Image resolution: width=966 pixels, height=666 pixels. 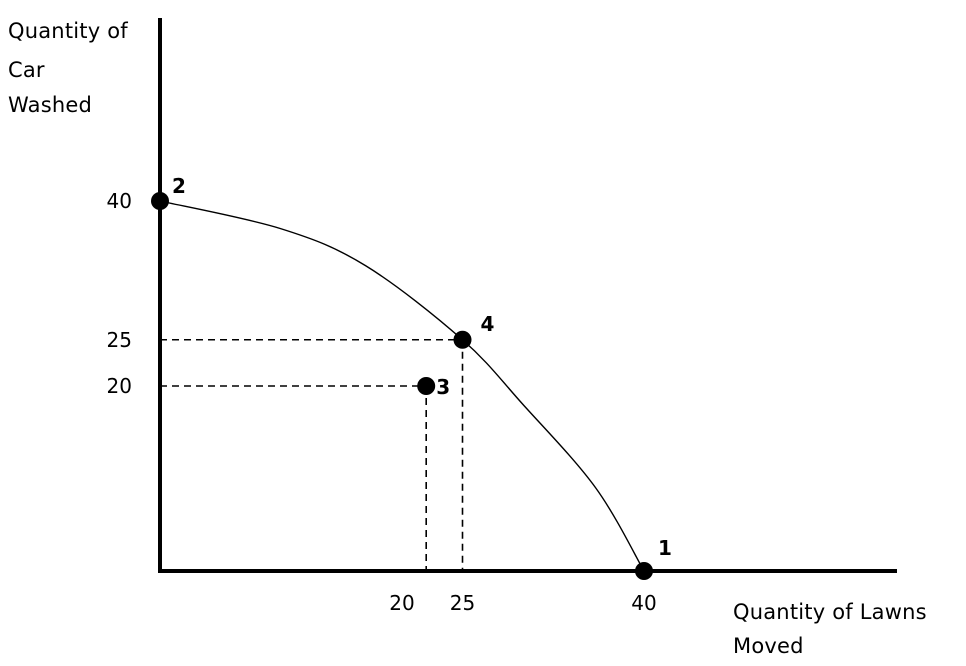 I want to click on y-tick-label-20: 20, so click(x=119, y=386).